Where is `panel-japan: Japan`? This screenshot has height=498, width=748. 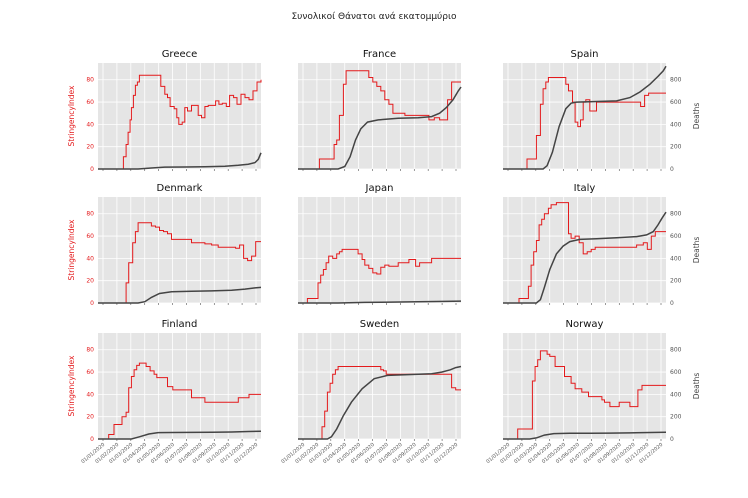
panel-japan: Japan is located at coordinates (380, 244).